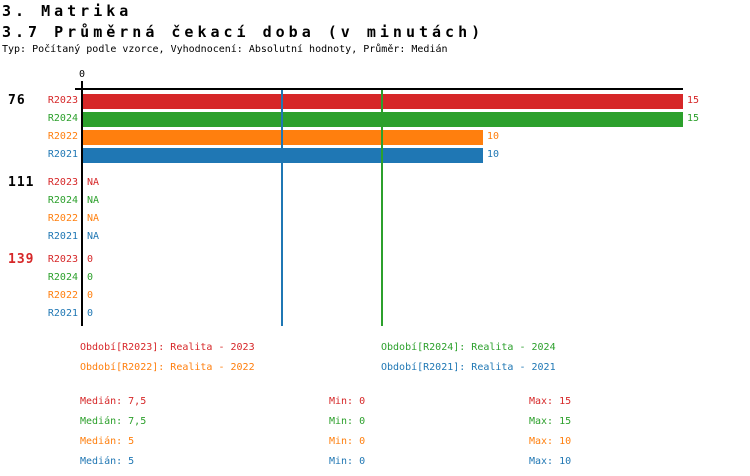 The height and width of the screenshot is (476, 750). I want to click on bar-row: R2021 10, so click(375, 155).